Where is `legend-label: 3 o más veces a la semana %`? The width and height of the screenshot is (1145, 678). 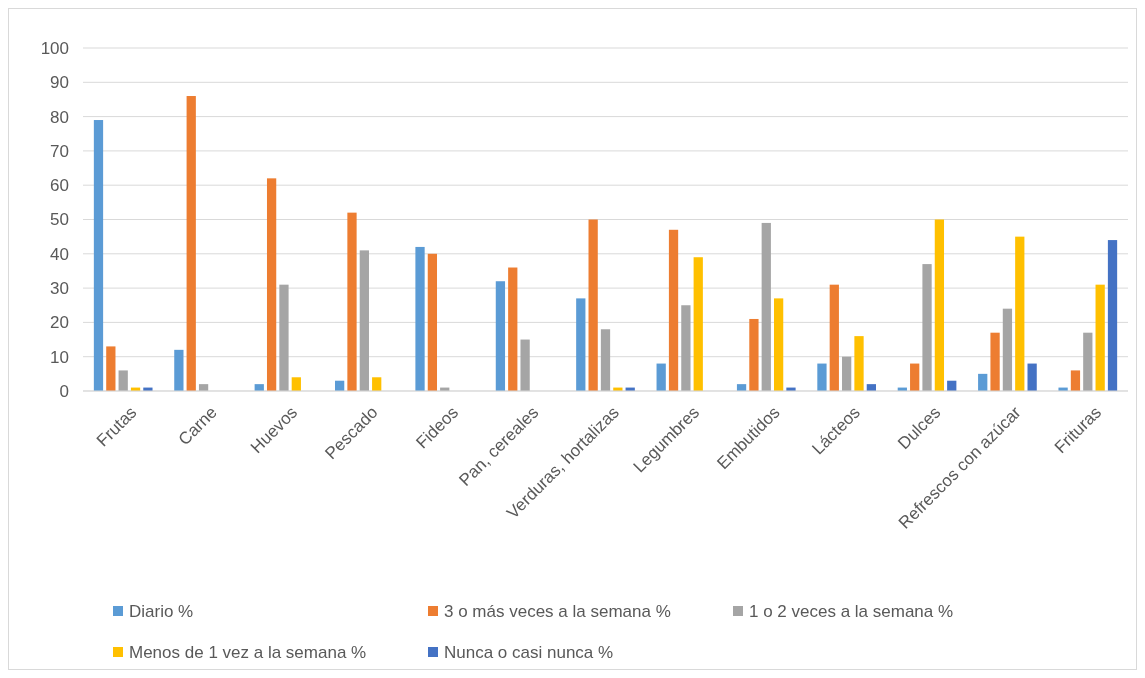
legend-label: 3 o más veces a la semana % is located at coordinates (557, 611).